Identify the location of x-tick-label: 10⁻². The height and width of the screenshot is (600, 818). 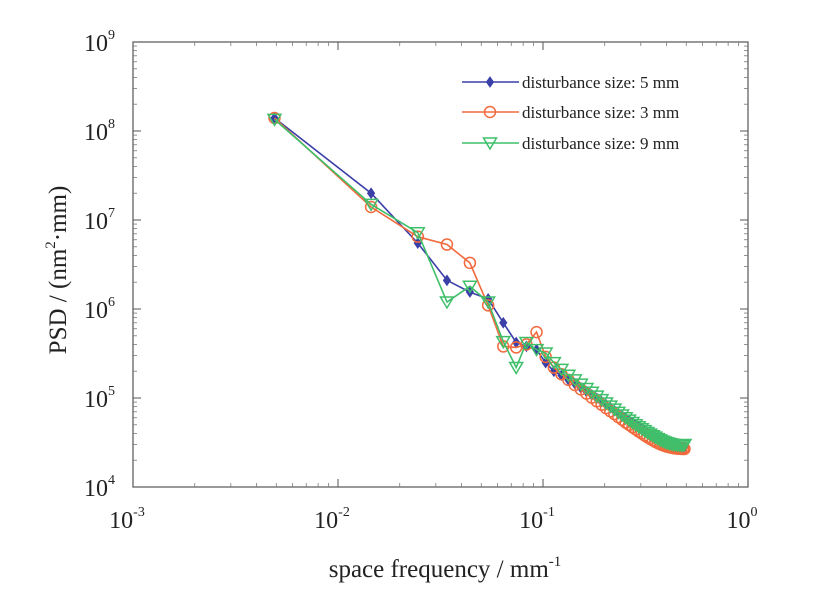
(332, 519).